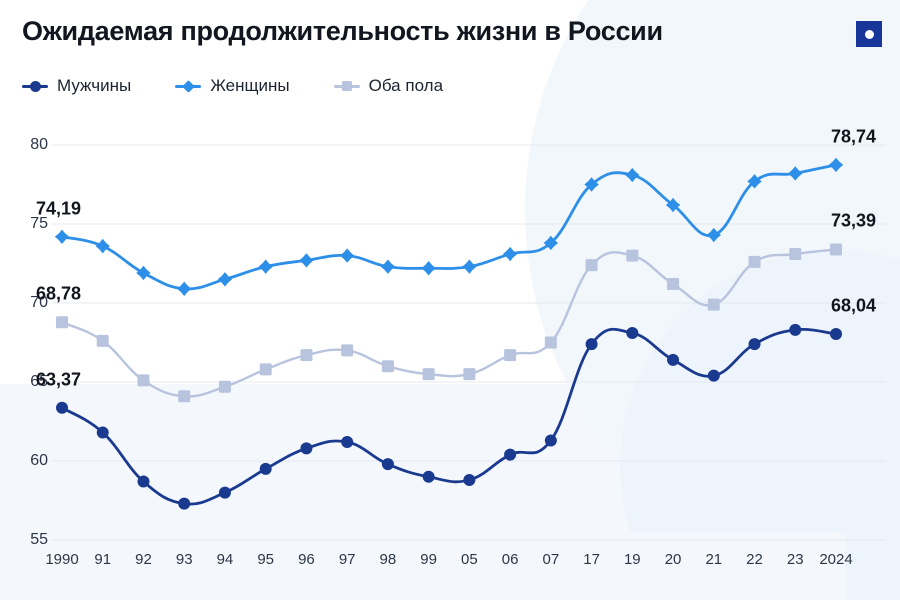 The width and height of the screenshot is (900, 600). I want to click on x-axis-tick-label: 93, so click(184, 559).